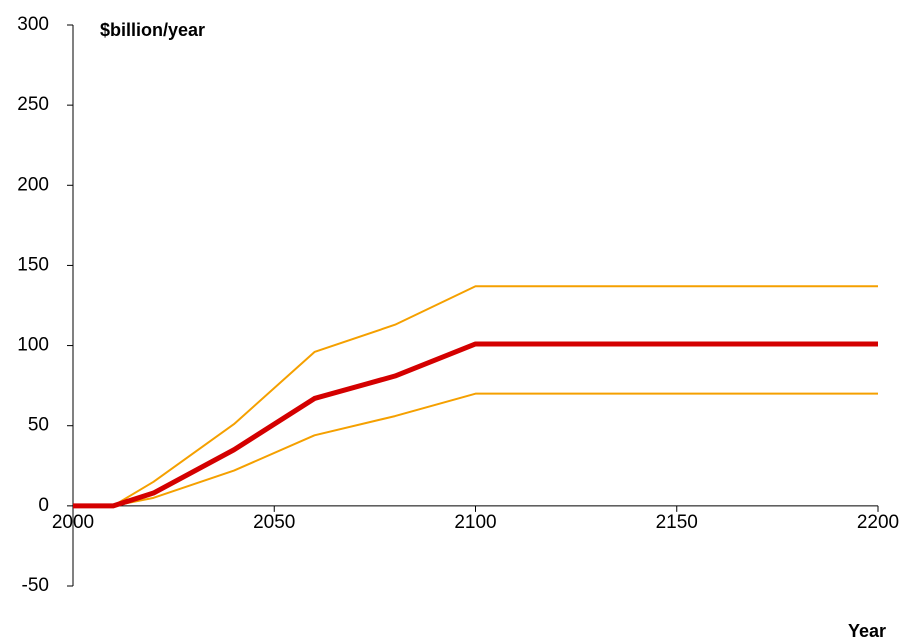 This screenshot has height=643, width=905. What do you see at coordinates (33, 184) in the screenshot?
I see `y-tick-label: 200` at bounding box center [33, 184].